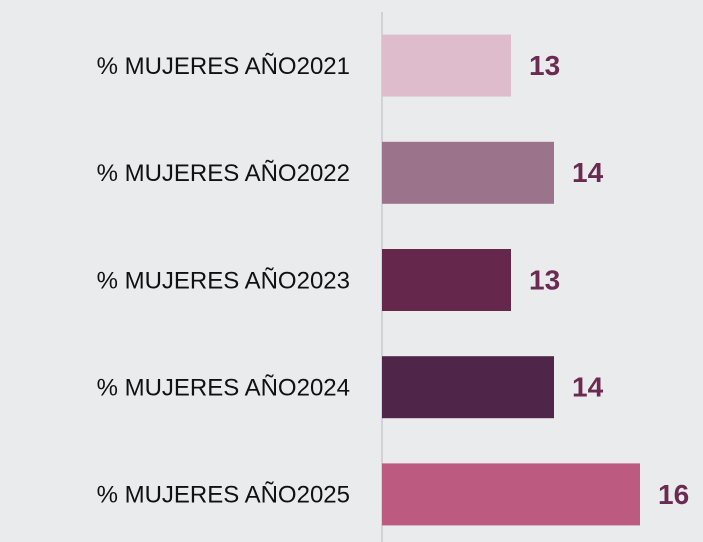  Describe the element at coordinates (223, 495) in the screenshot. I see `category-label: % MUJERES AÑO2025` at that location.